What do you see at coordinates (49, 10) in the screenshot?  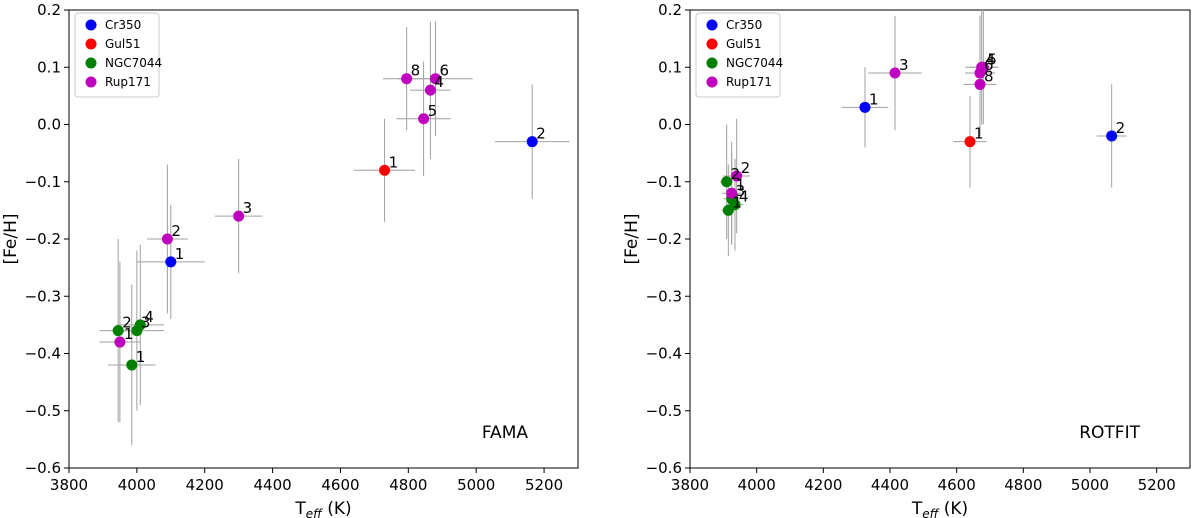 I see `y-tick-label: 0.2` at bounding box center [49, 10].